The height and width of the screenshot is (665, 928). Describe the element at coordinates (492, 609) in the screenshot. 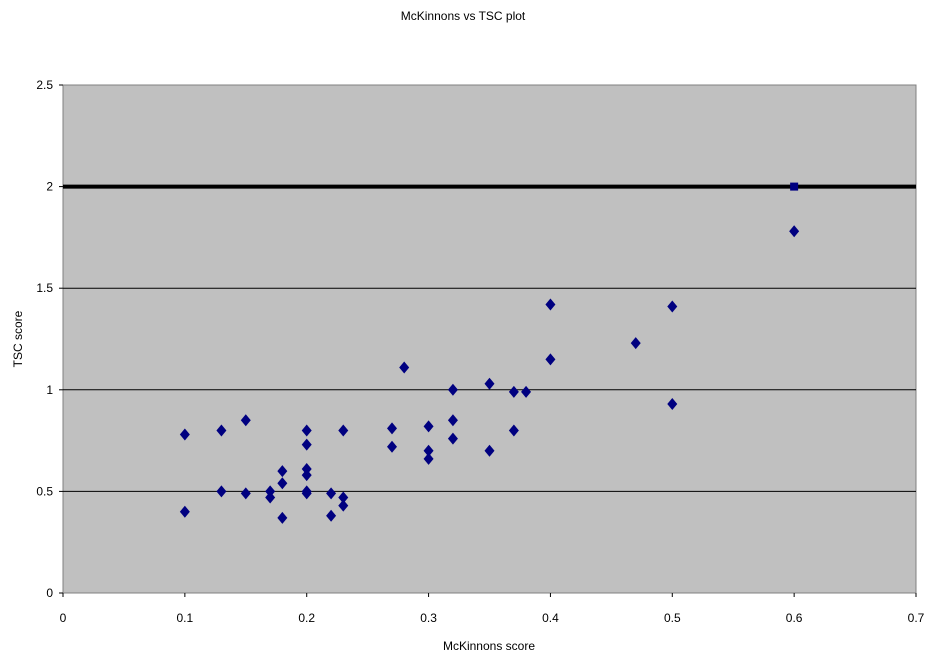

I see `x-axis-ticks: 0 0.1 0.2 0.3 0.4 0.5 0.6 0.7` at that location.